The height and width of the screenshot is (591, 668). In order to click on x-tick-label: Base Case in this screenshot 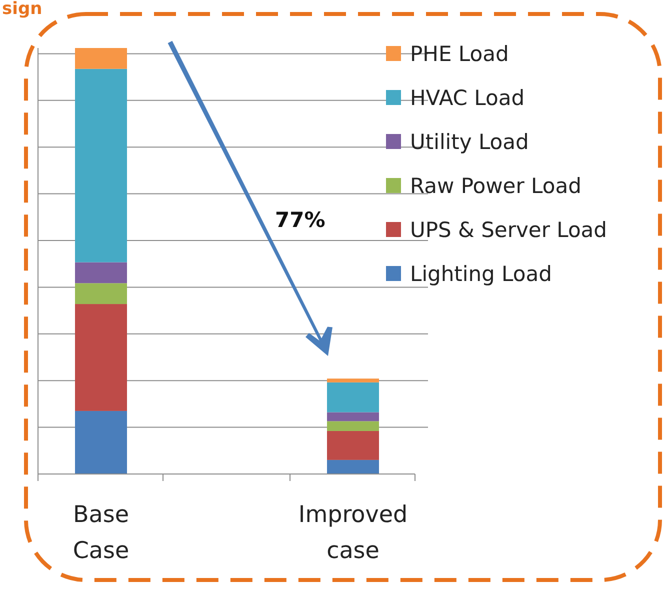, I will do `click(101, 533)`.